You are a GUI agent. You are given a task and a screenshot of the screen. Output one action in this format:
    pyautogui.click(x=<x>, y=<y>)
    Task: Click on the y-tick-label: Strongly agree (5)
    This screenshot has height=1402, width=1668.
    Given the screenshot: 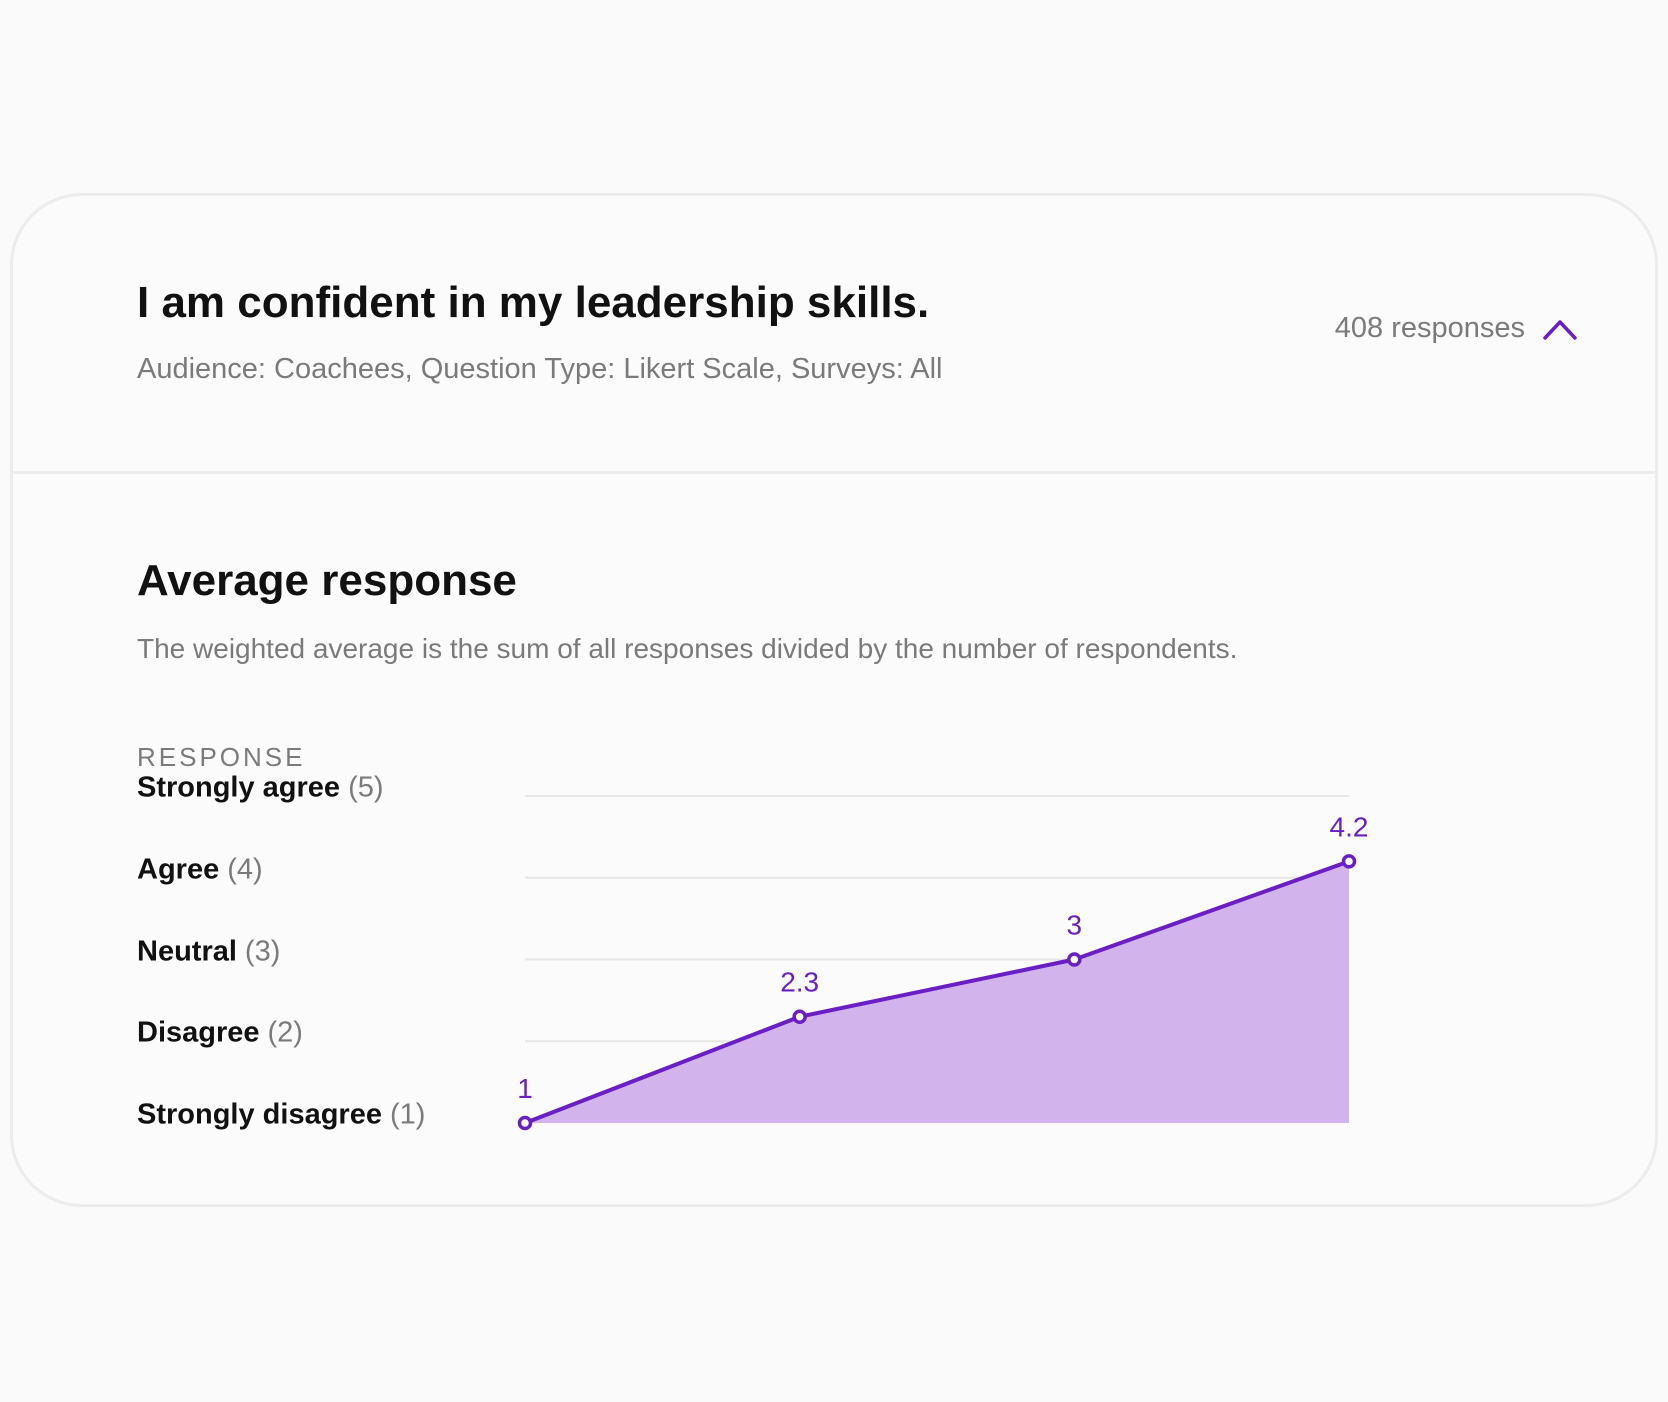 What is the action you would take?
    pyautogui.click(x=260, y=788)
    